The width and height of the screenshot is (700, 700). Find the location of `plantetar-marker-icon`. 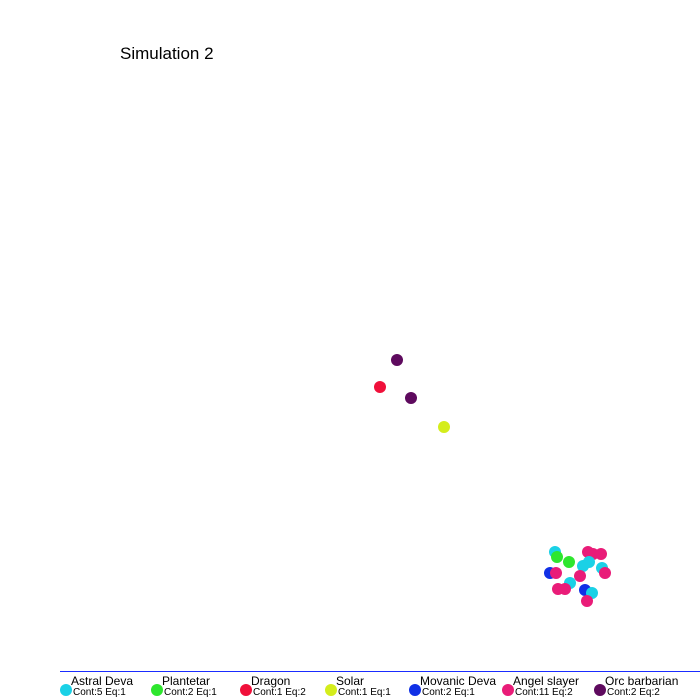

plantetar-marker-icon is located at coordinates (157, 690).